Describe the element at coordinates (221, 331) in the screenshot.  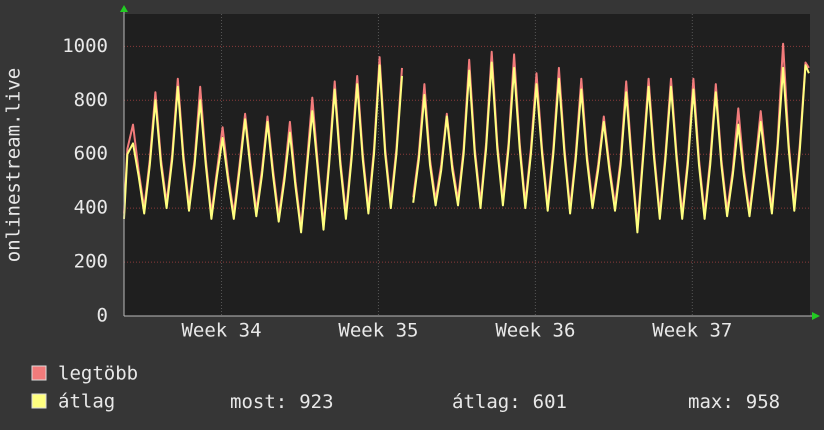
I see `x-tick-label: Week 34` at that location.